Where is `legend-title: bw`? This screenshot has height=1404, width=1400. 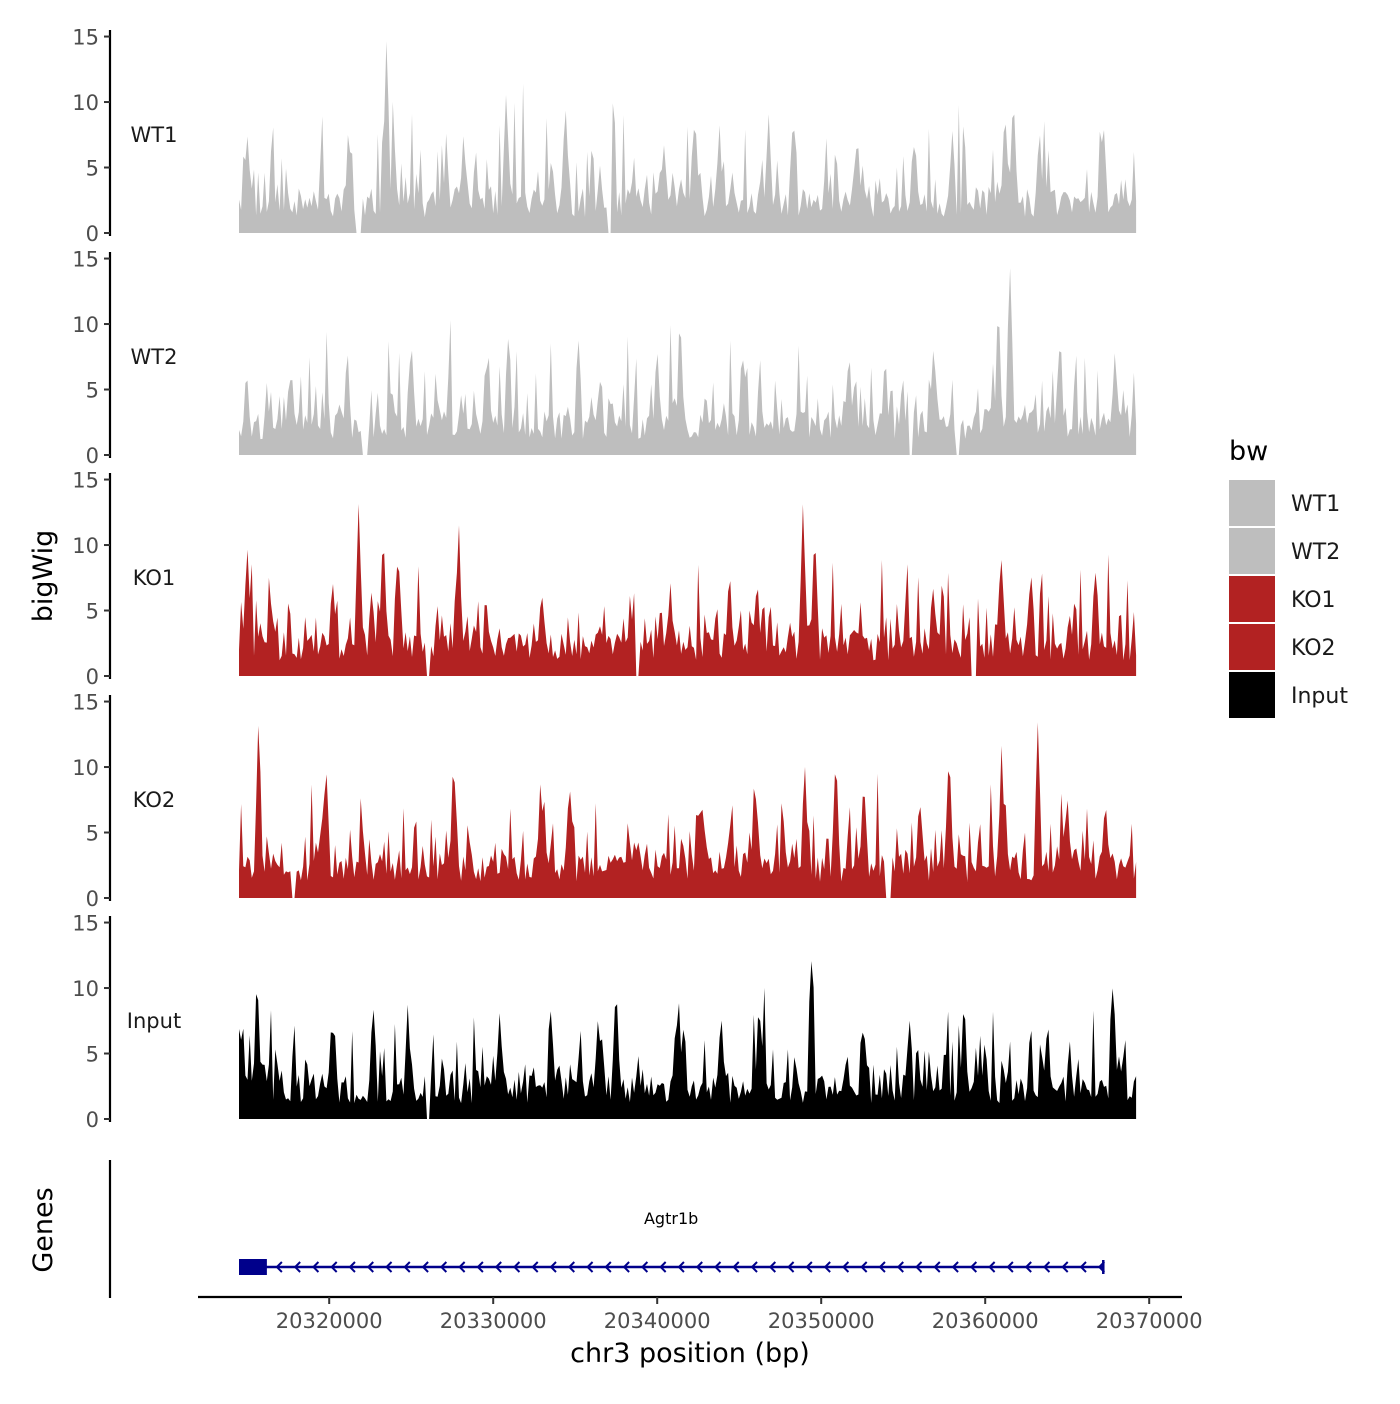
legend-title: bw is located at coordinates (1248, 451).